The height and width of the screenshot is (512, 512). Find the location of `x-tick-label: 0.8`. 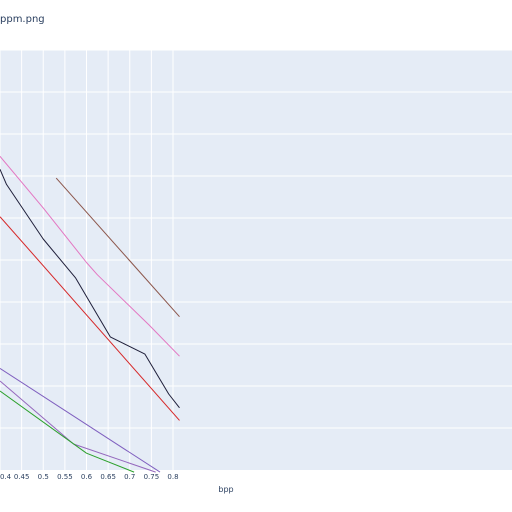

x-tick-label: 0.8 is located at coordinates (172, 477).